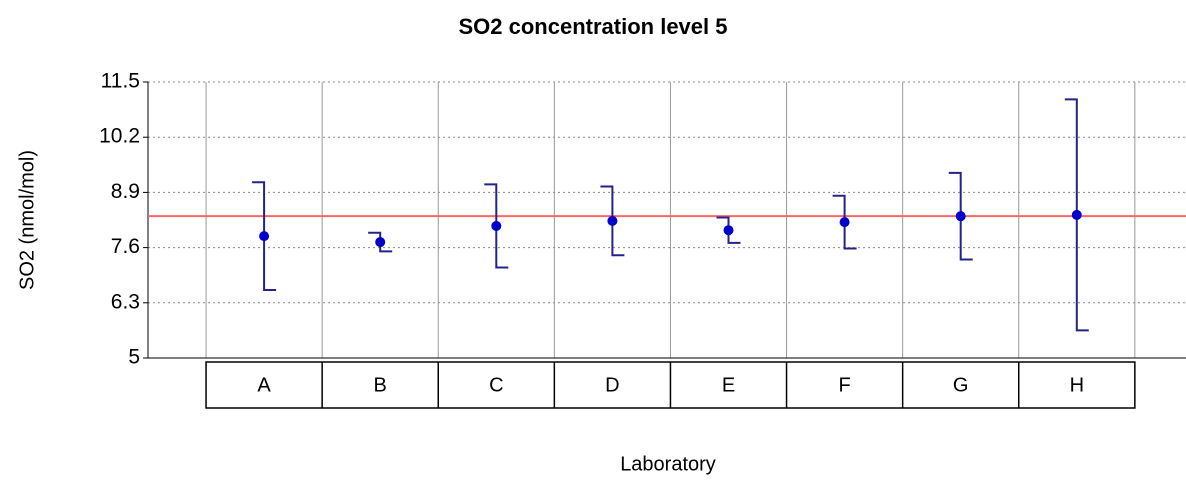 This screenshot has width=1186, height=482. I want to click on x-tick-label: F, so click(844, 385).